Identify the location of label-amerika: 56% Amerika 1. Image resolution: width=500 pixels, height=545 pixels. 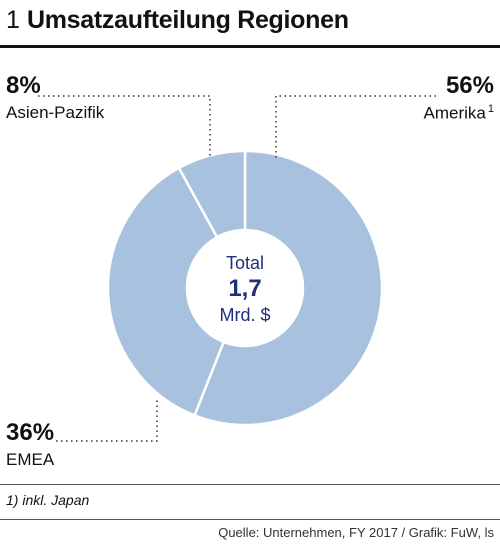
(459, 98).